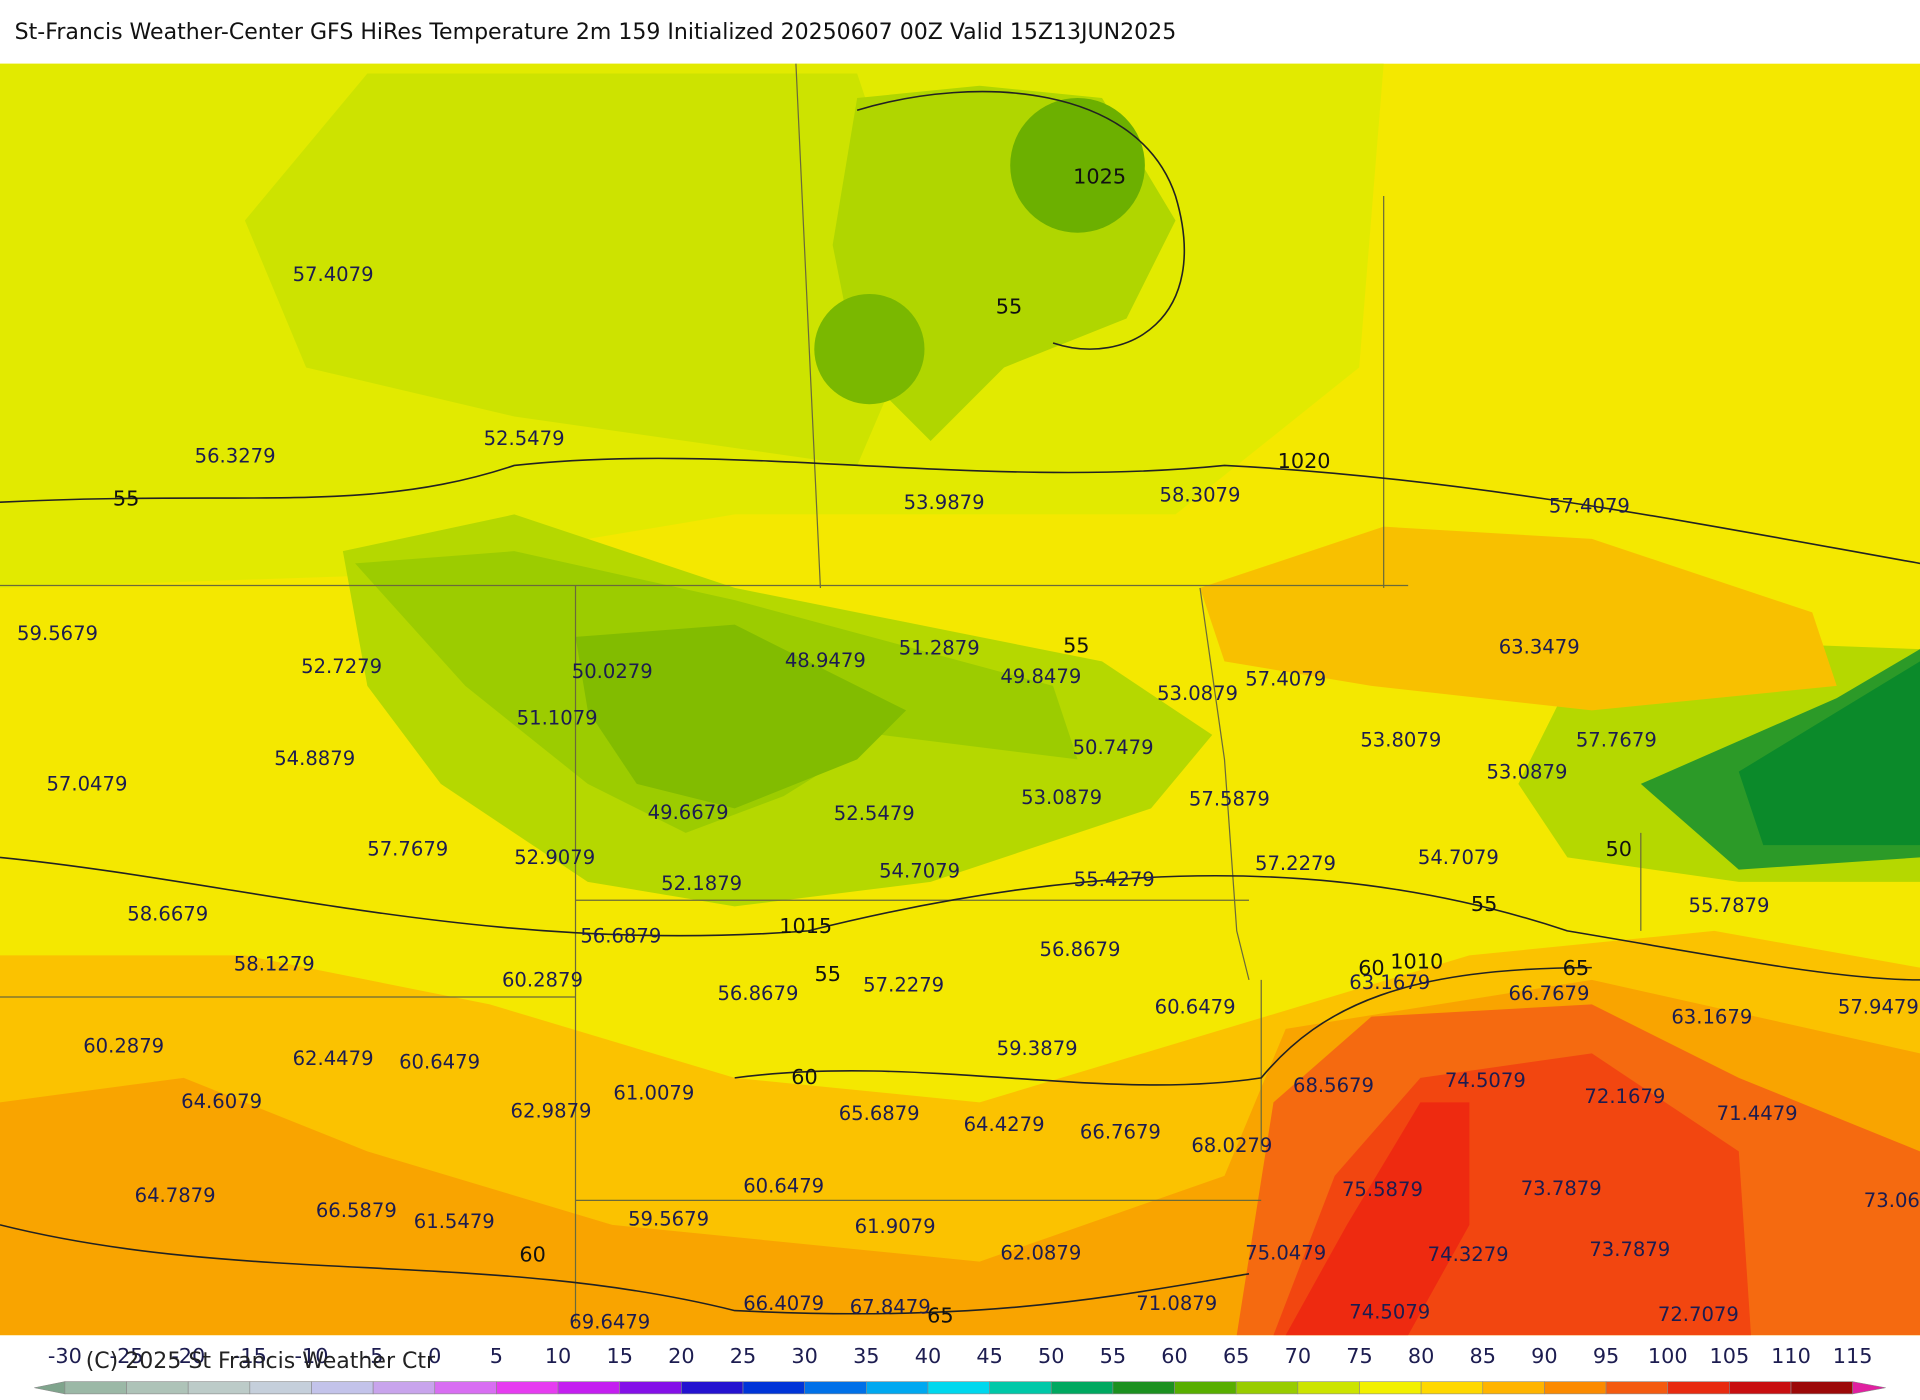 This screenshot has width=1920, height=1400. Describe the element at coordinates (743, 1356) in the screenshot. I see `colorbar-tick-label: 25` at that location.